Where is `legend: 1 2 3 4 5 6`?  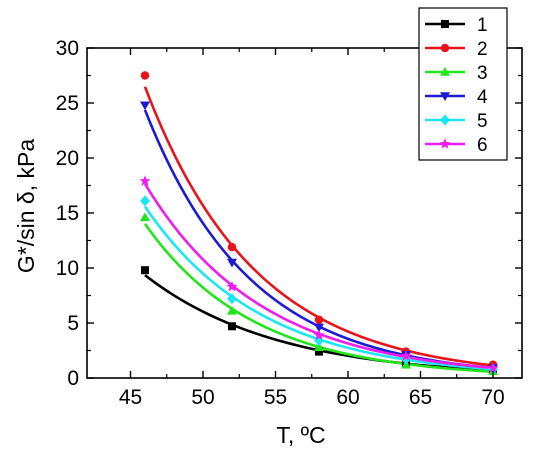 legend: 1 2 3 4 5 6 is located at coordinates (463, 84).